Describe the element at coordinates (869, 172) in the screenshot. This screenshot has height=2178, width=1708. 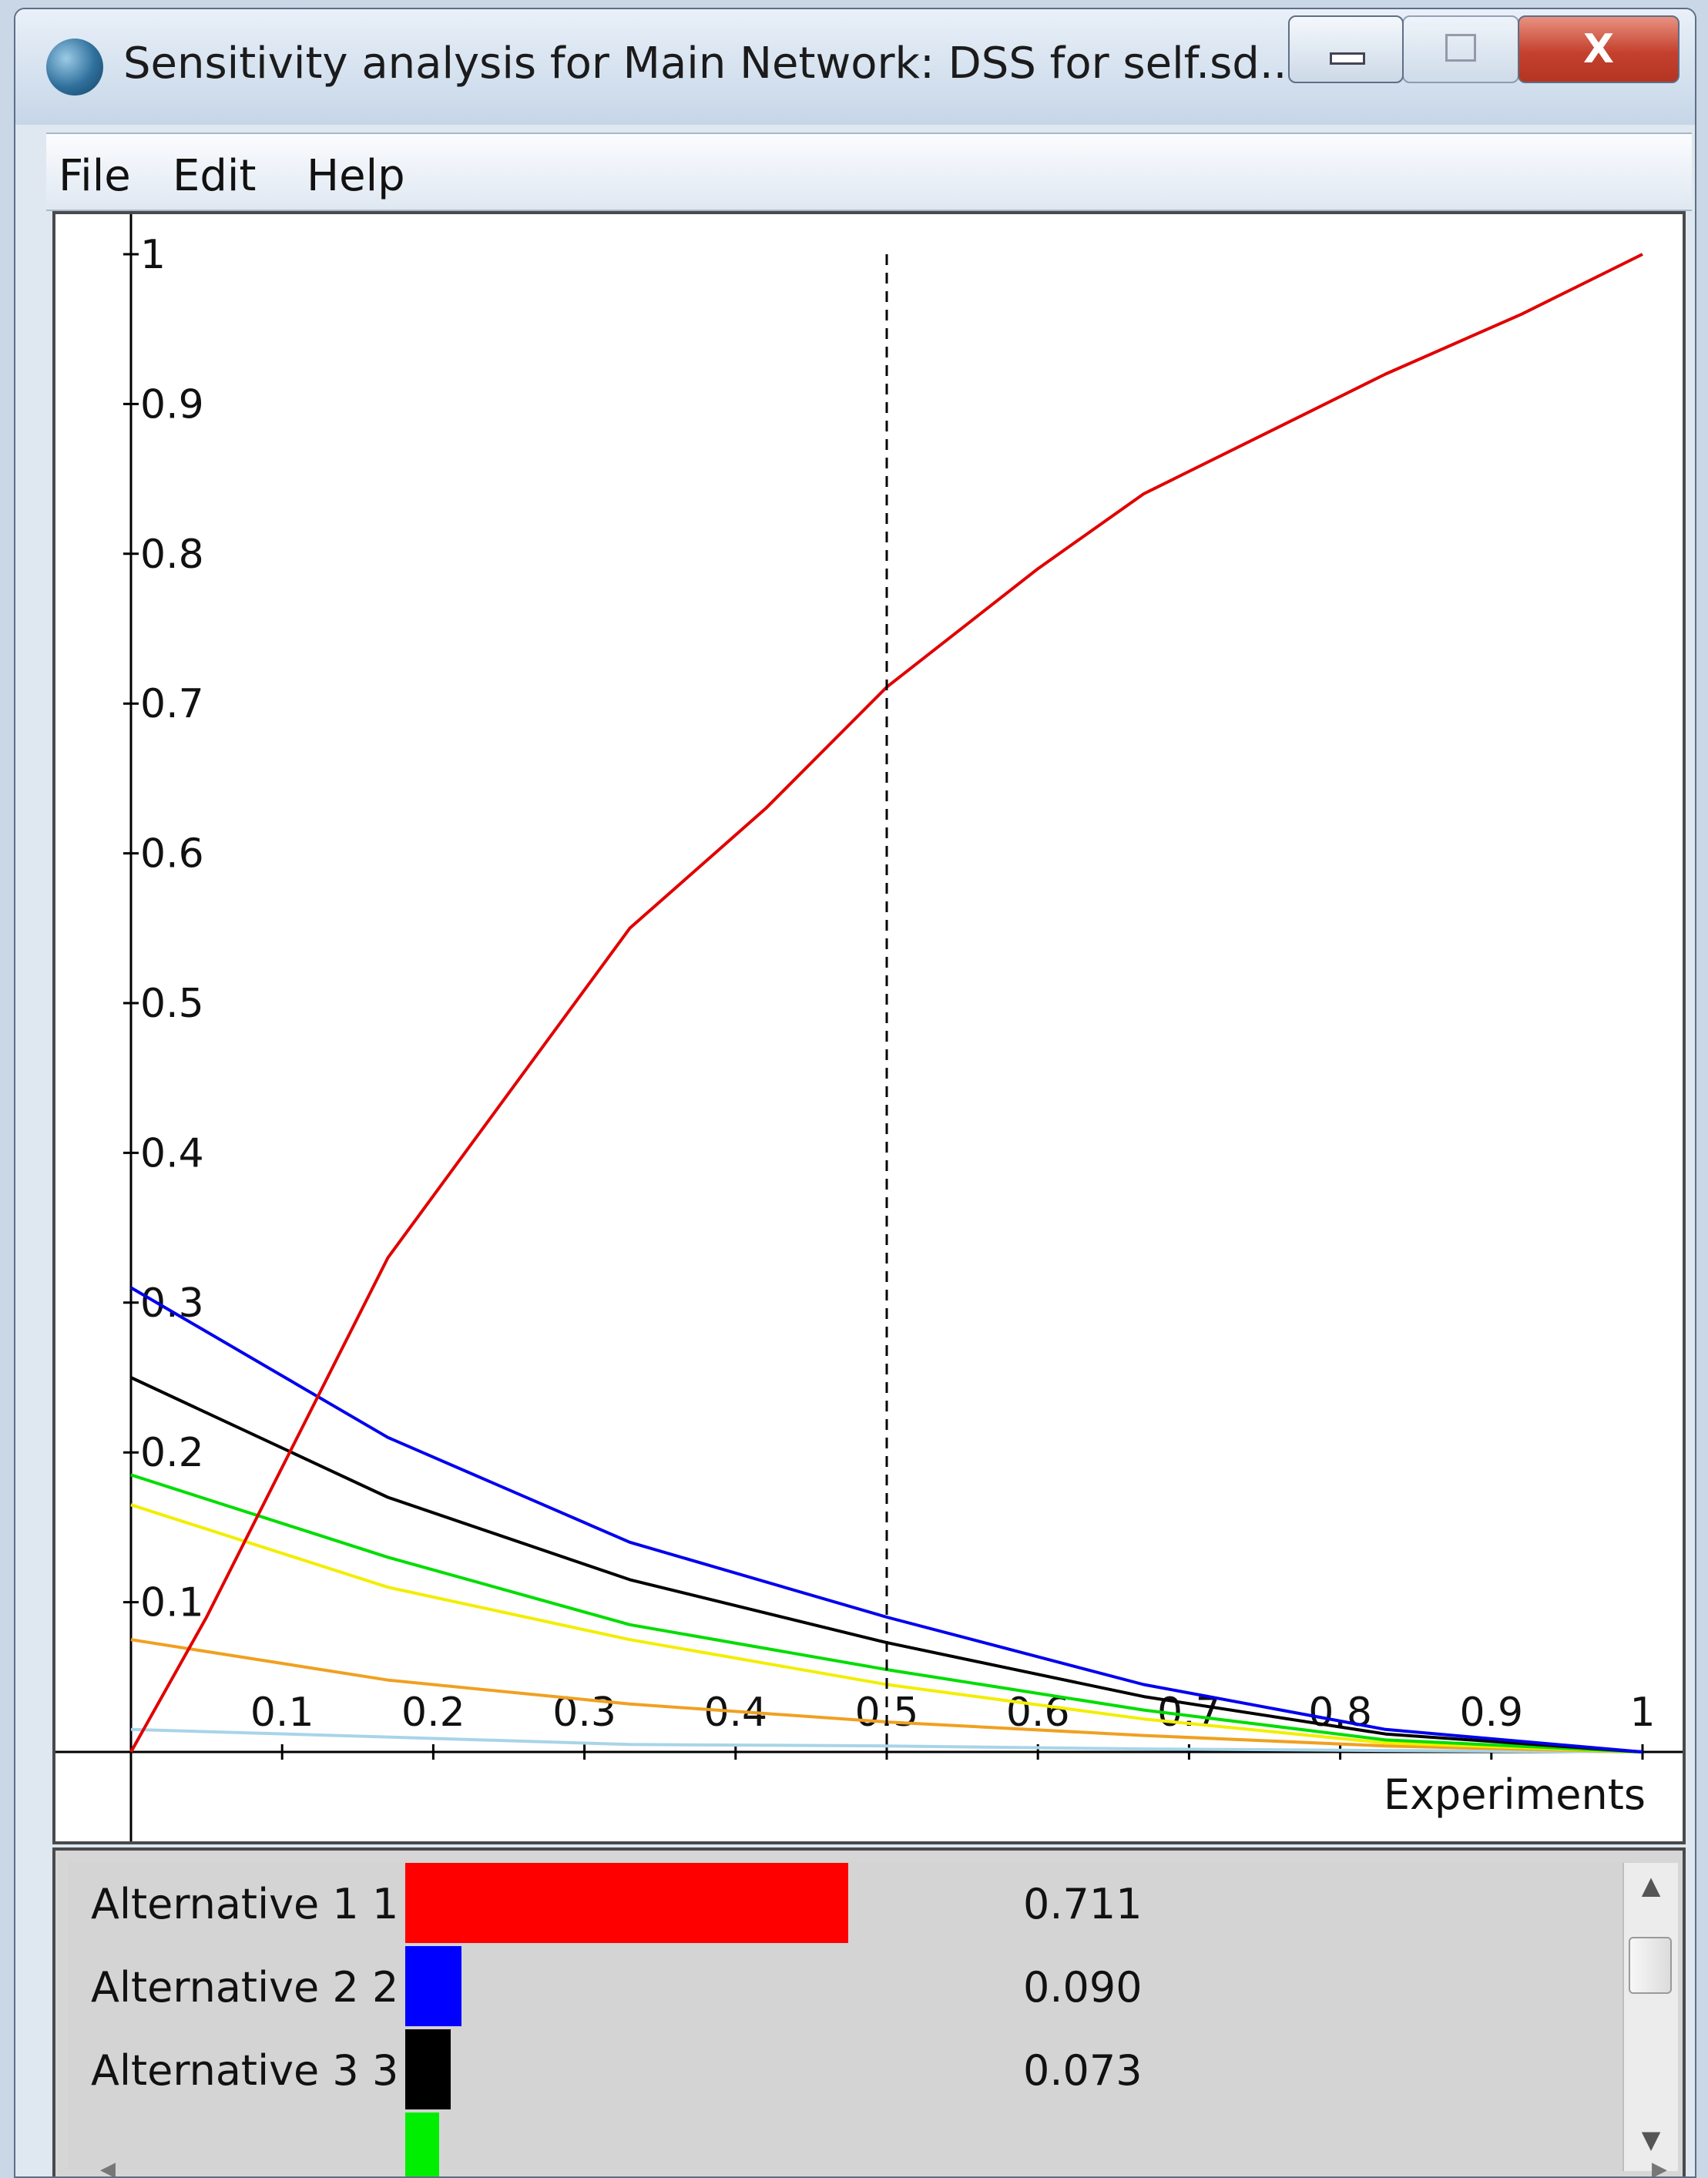
I see `menu-bar: File Edit Help` at that location.